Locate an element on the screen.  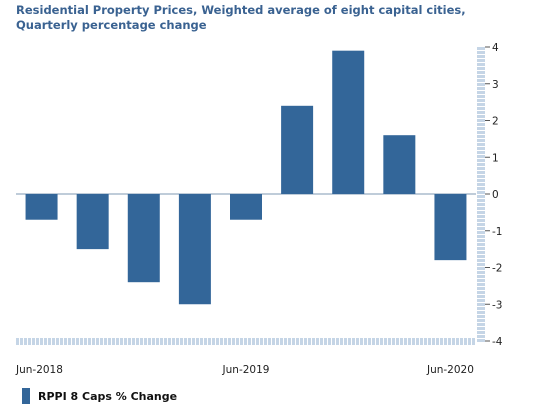
bar-dec-2018 is located at coordinates (143, 238).